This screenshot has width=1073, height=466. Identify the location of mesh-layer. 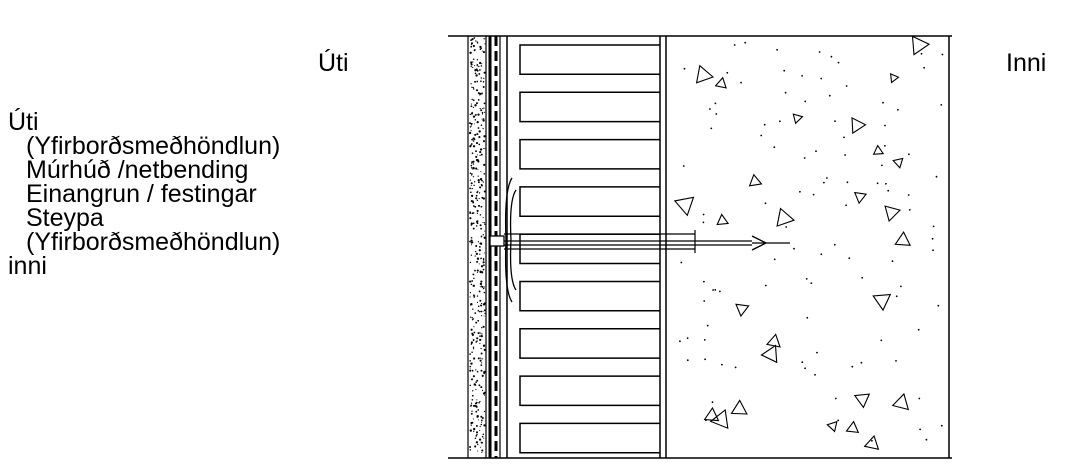
(494, 247).